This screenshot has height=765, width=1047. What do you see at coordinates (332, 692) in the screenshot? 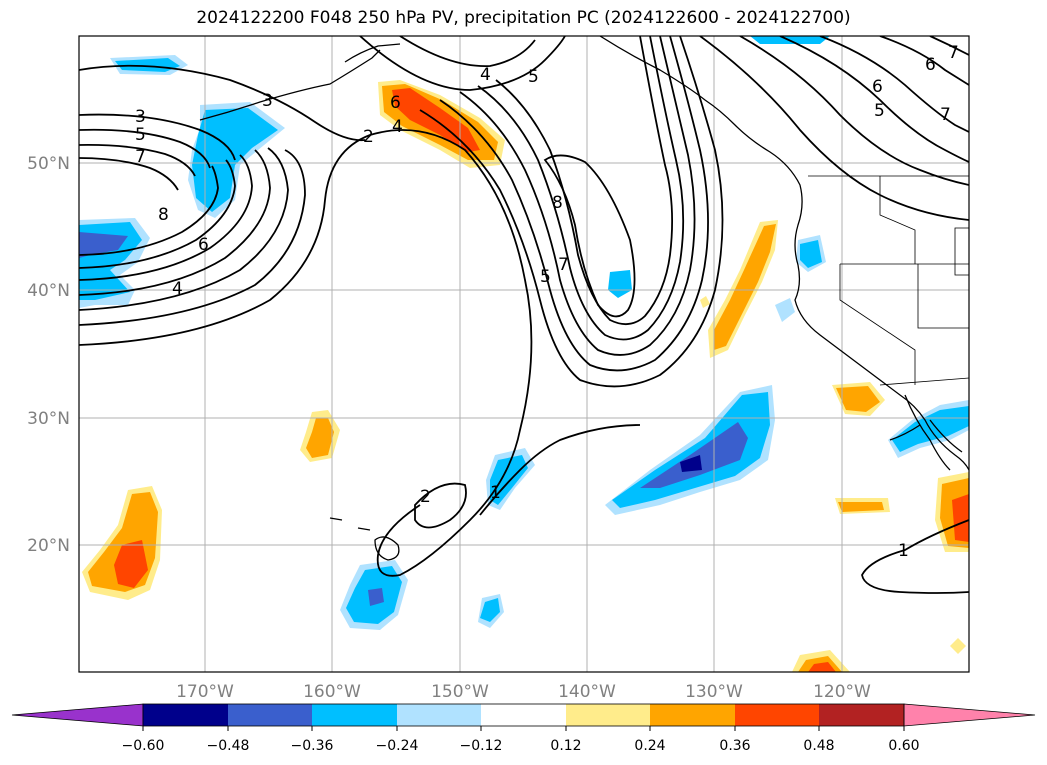
I see `lon-label: 160°W` at bounding box center [332, 692].